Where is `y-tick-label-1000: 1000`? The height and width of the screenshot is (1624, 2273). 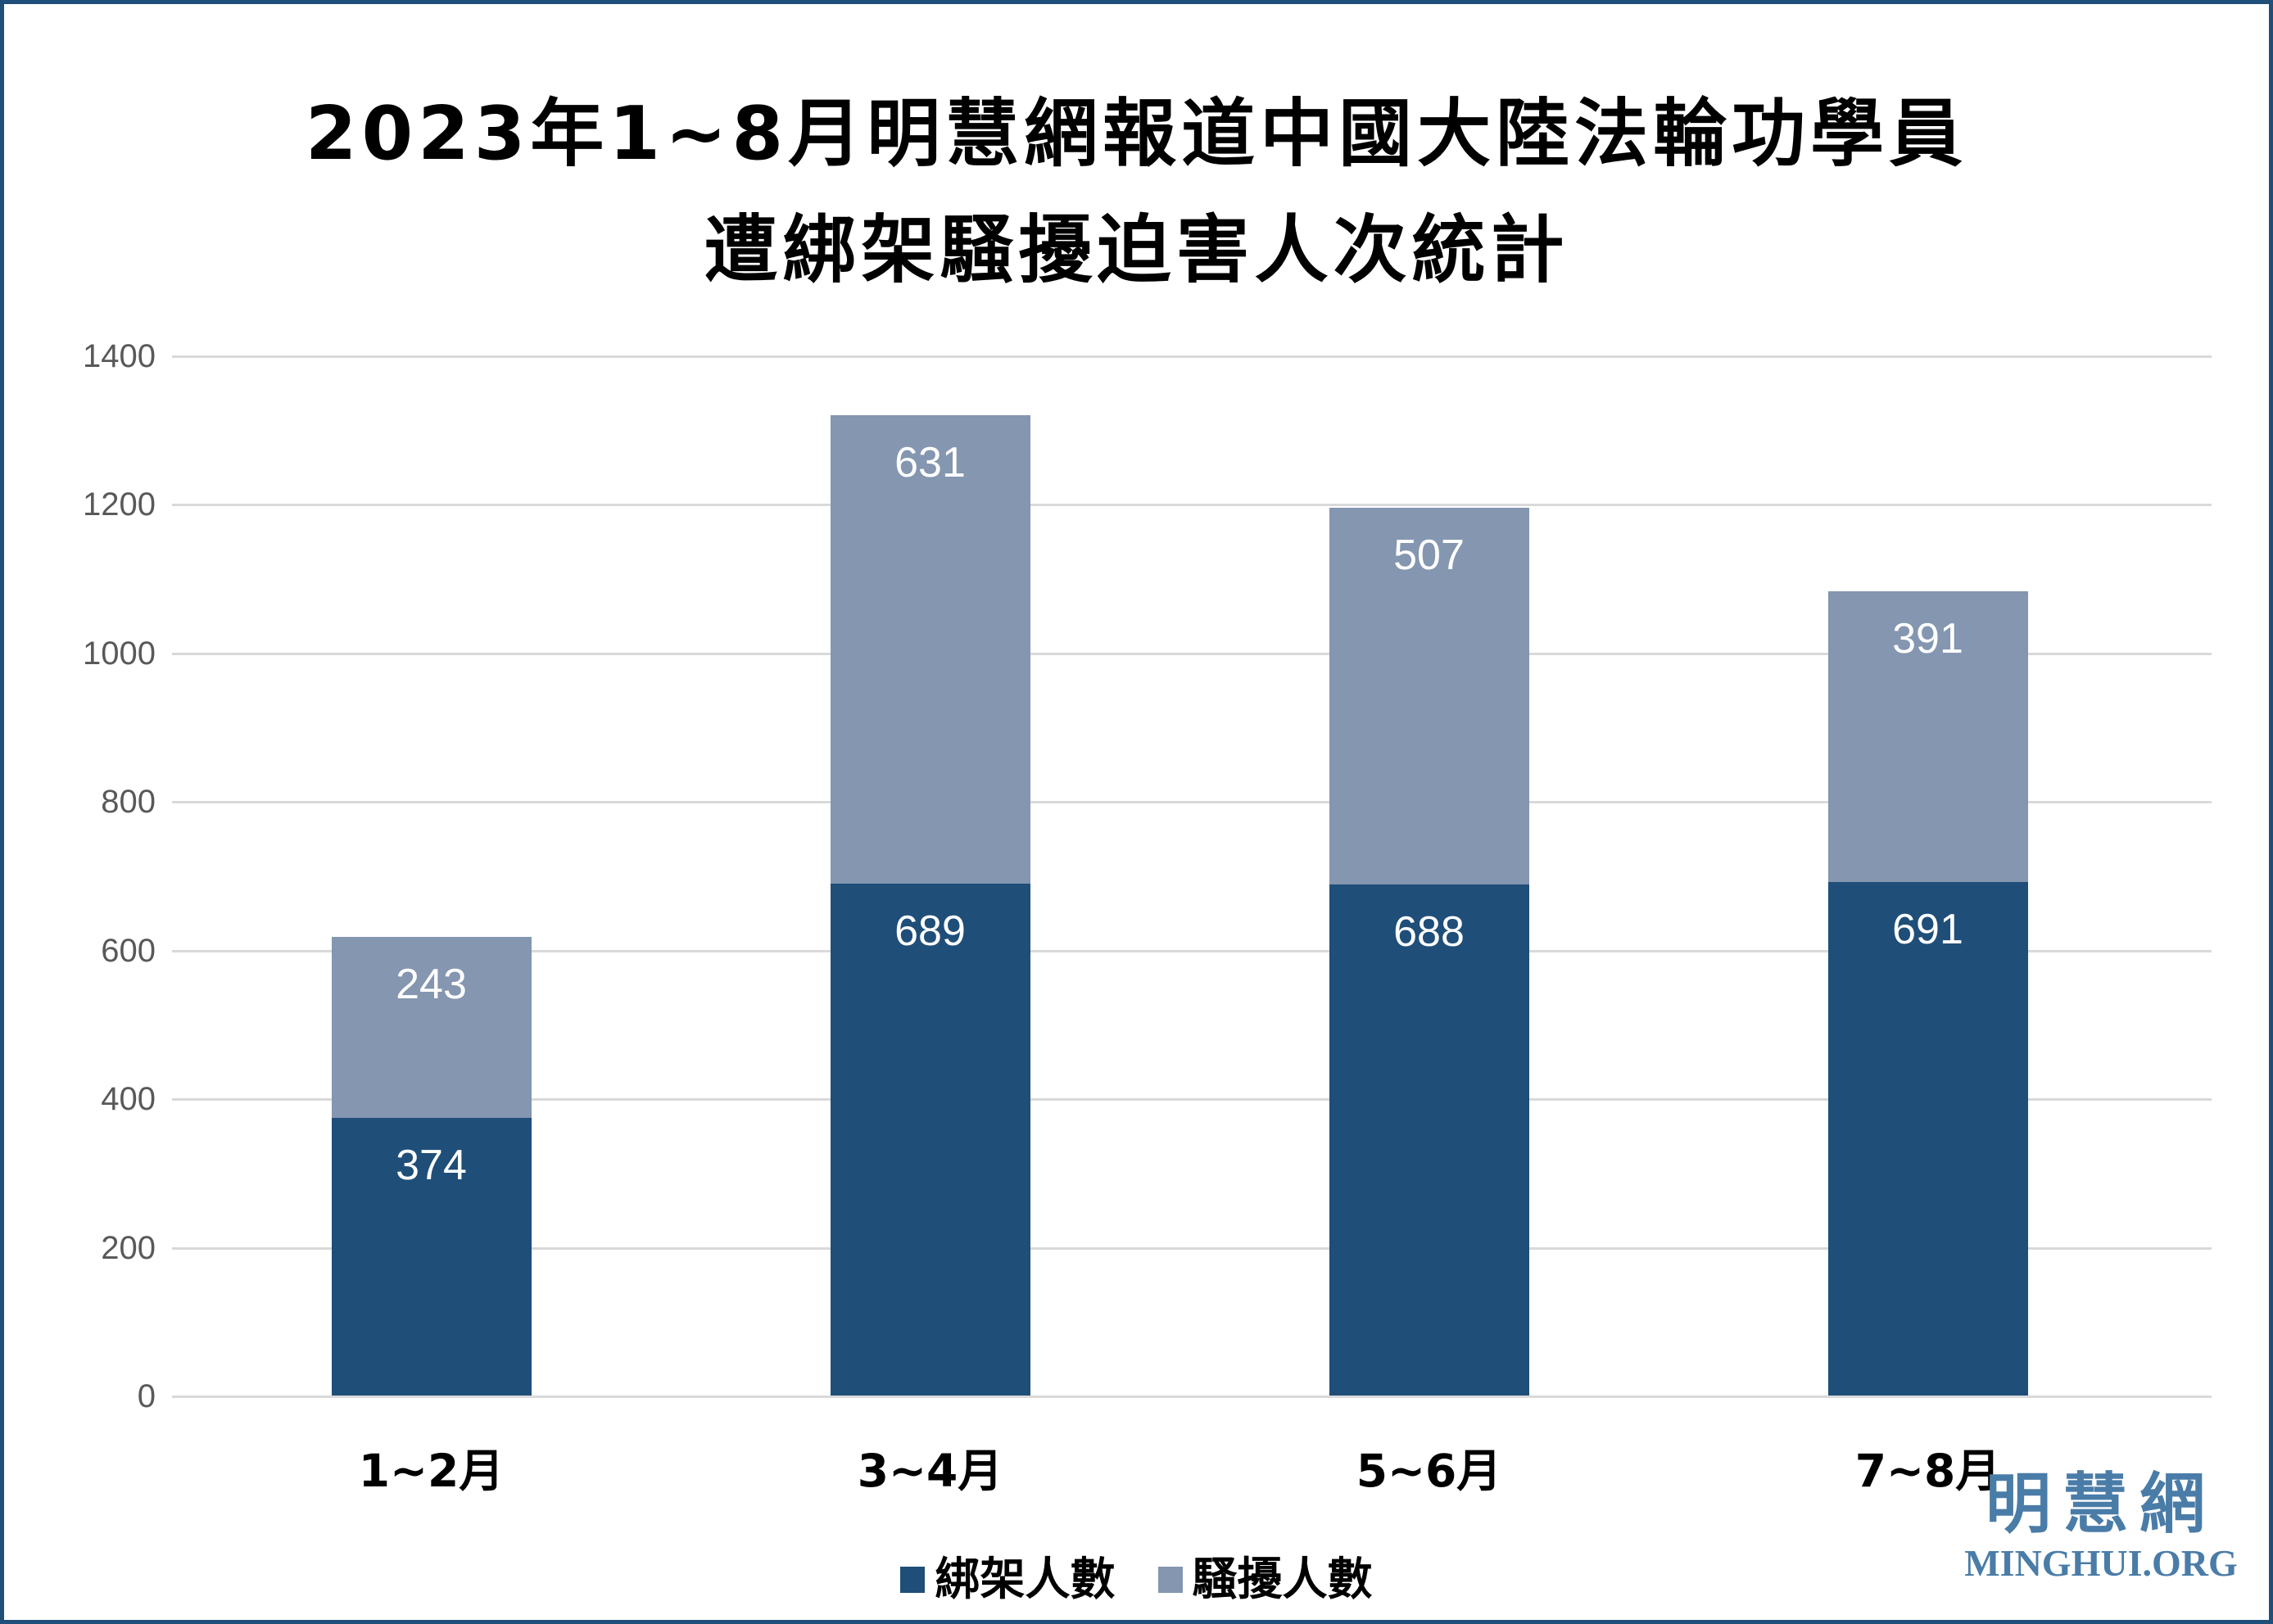
y-tick-label-1000: 1000 is located at coordinates (119, 653).